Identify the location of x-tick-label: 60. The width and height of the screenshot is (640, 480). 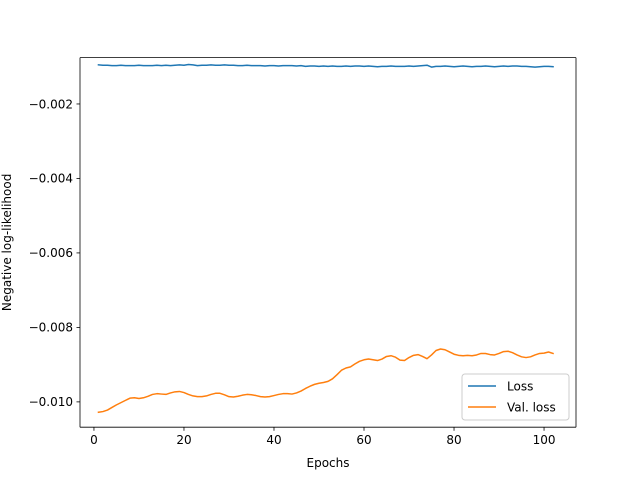
(363, 440).